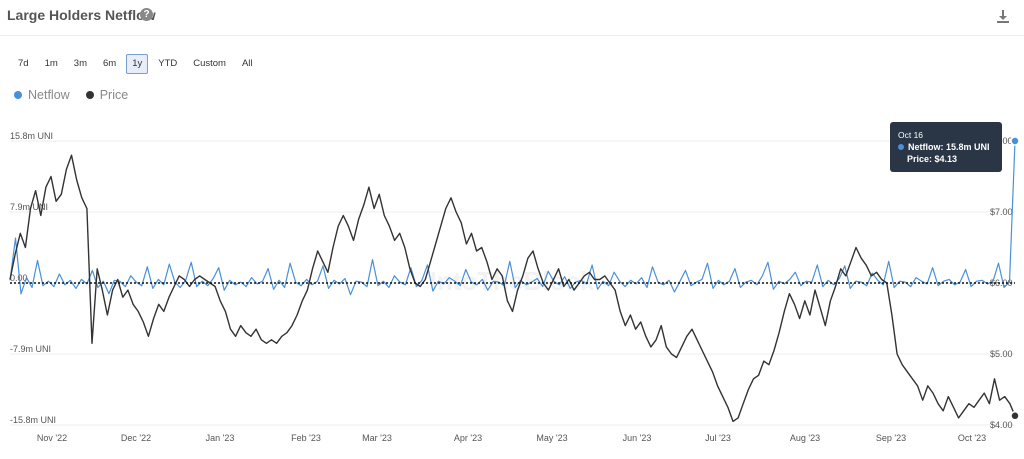  I want to click on range-button-custom: Custom, so click(209, 64).